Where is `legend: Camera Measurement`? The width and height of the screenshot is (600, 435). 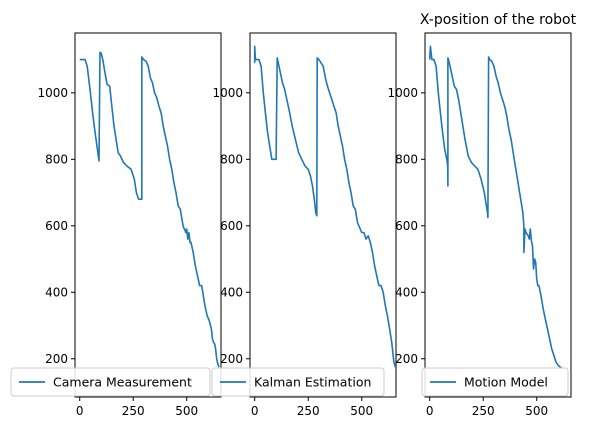
legend: Camera Measurement is located at coordinates (110, 382).